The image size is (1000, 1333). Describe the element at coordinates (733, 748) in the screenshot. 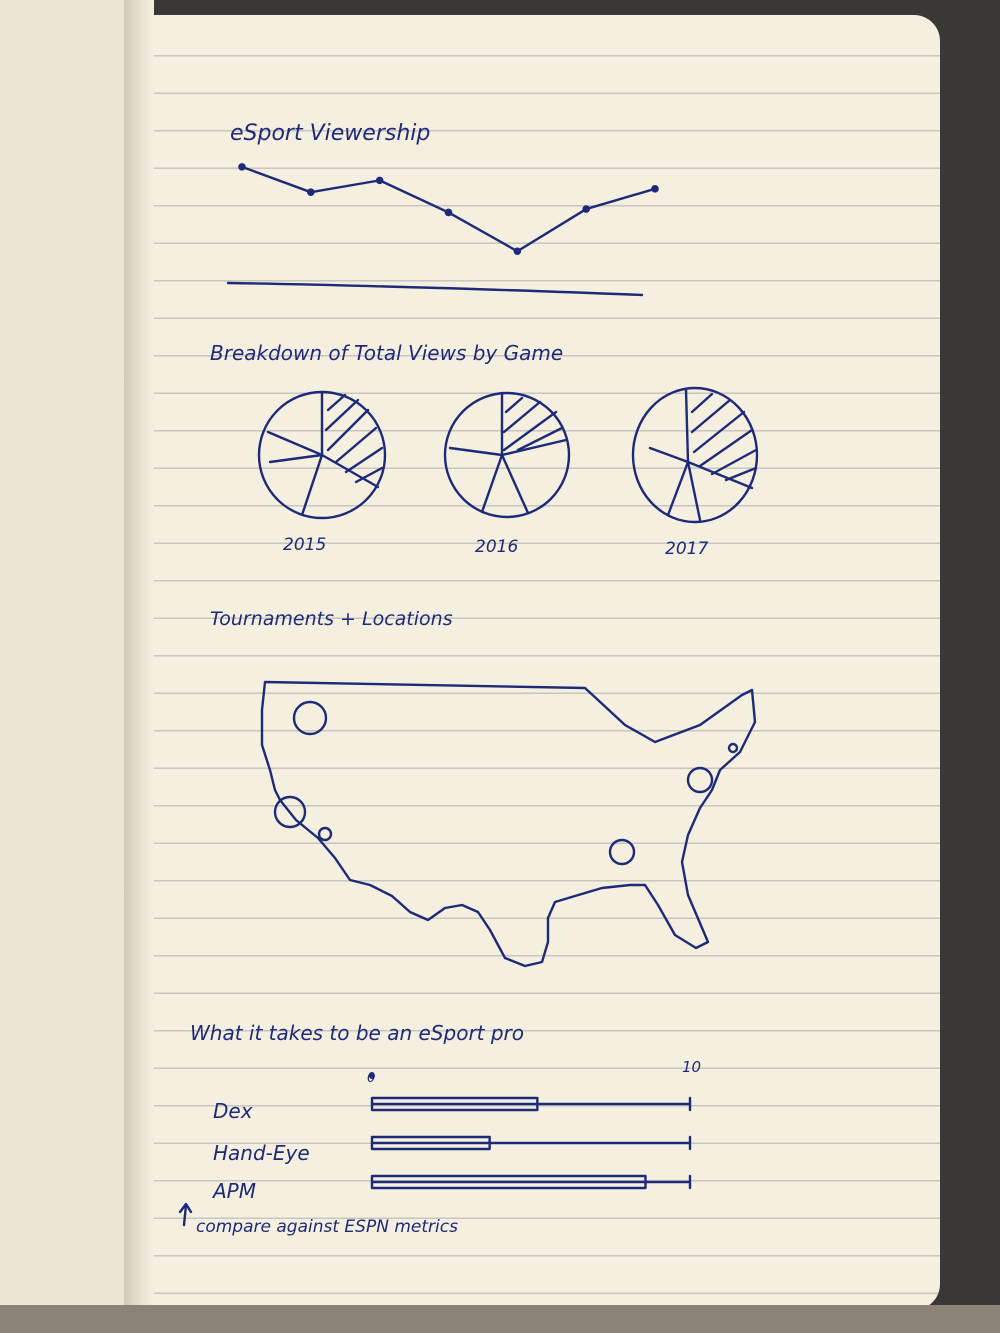

I see `location-marker-boston` at that location.